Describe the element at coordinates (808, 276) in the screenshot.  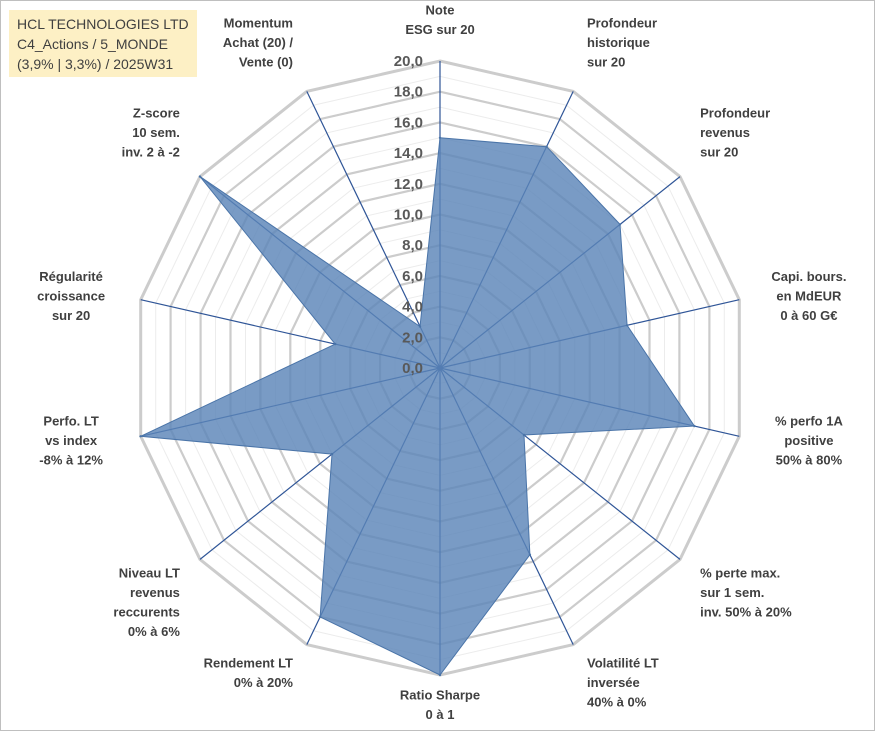
I see `axis-label-line: Capi. bours.` at that location.